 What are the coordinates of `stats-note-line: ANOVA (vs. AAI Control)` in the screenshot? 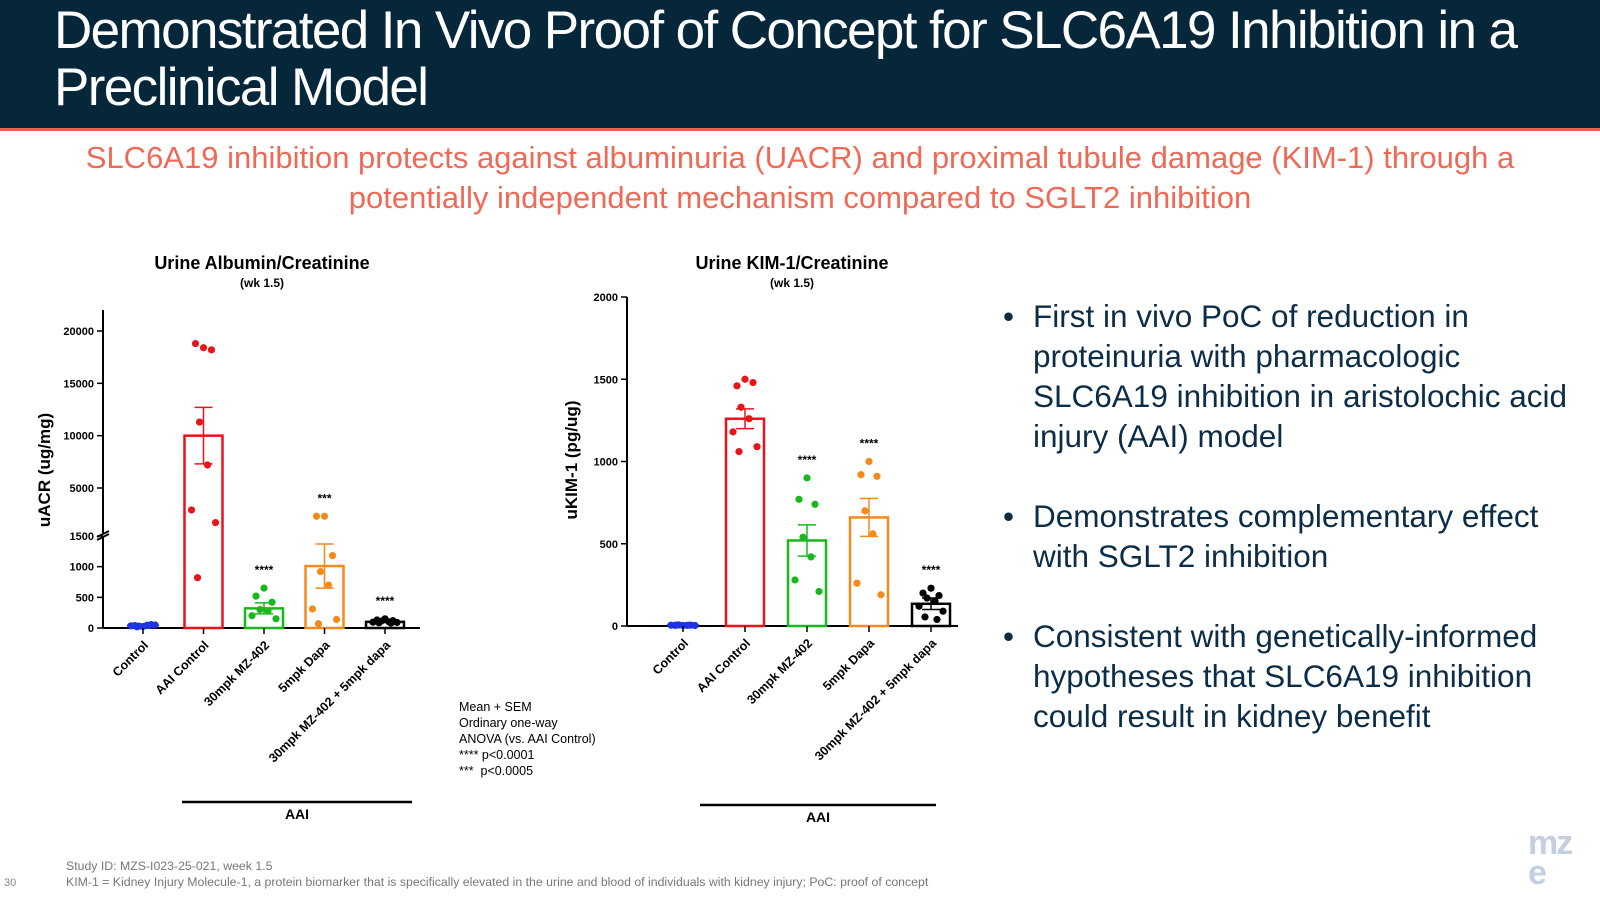 It's located at (527, 739).